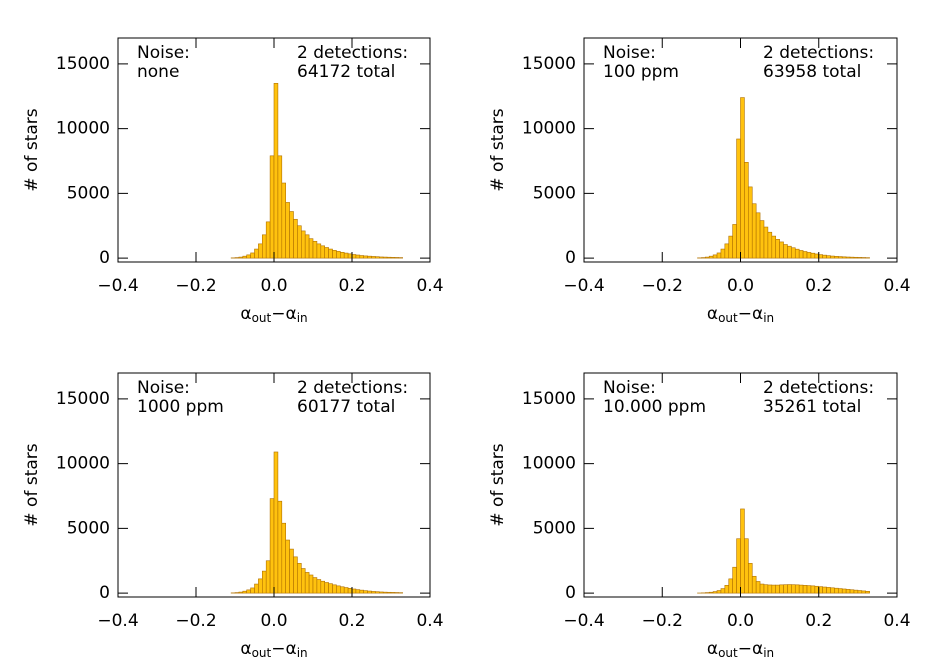 The image size is (926, 669). Describe the element at coordinates (662, 286) in the screenshot. I see `x-tick-label: −0.2` at that location.